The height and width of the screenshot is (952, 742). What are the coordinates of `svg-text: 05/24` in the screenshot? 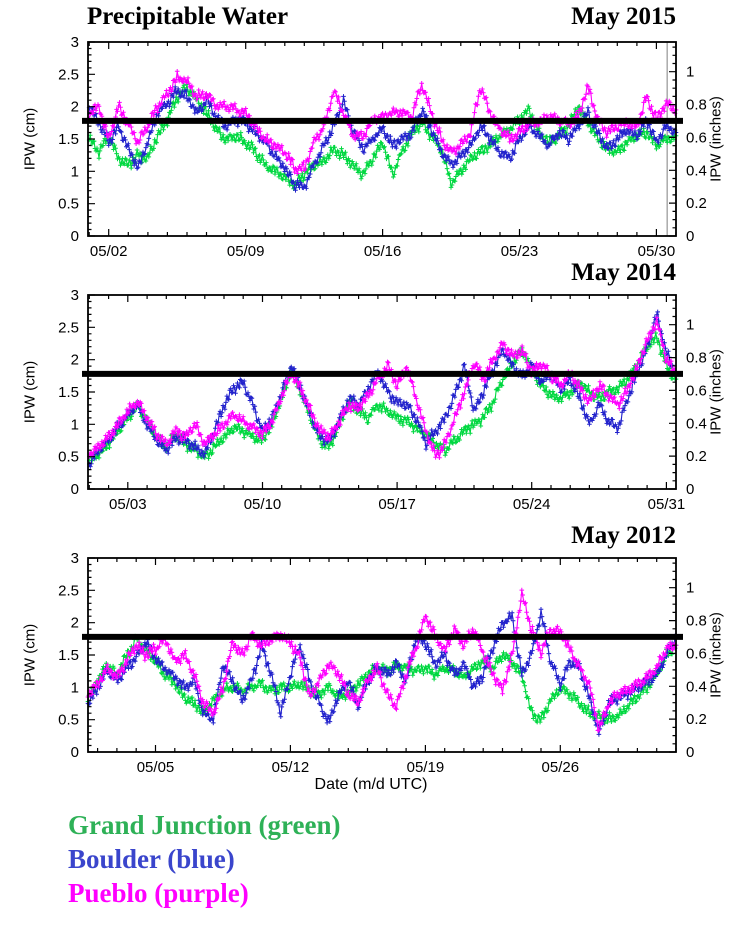 It's located at (532, 504).